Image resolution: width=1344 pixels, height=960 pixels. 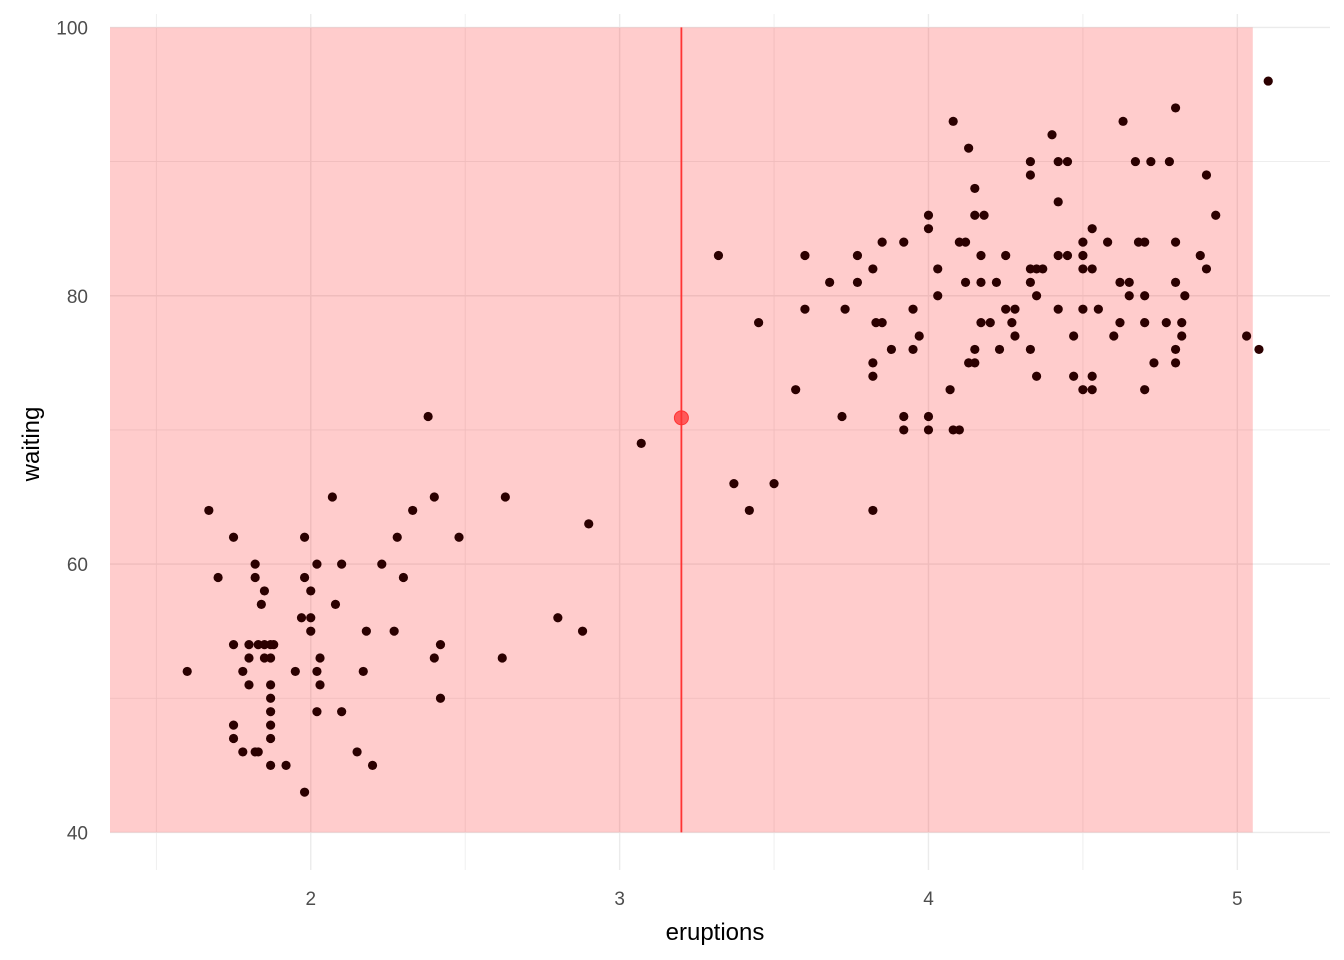 What do you see at coordinates (72, 28) in the screenshot?
I see `y-tick-label: 100` at bounding box center [72, 28].